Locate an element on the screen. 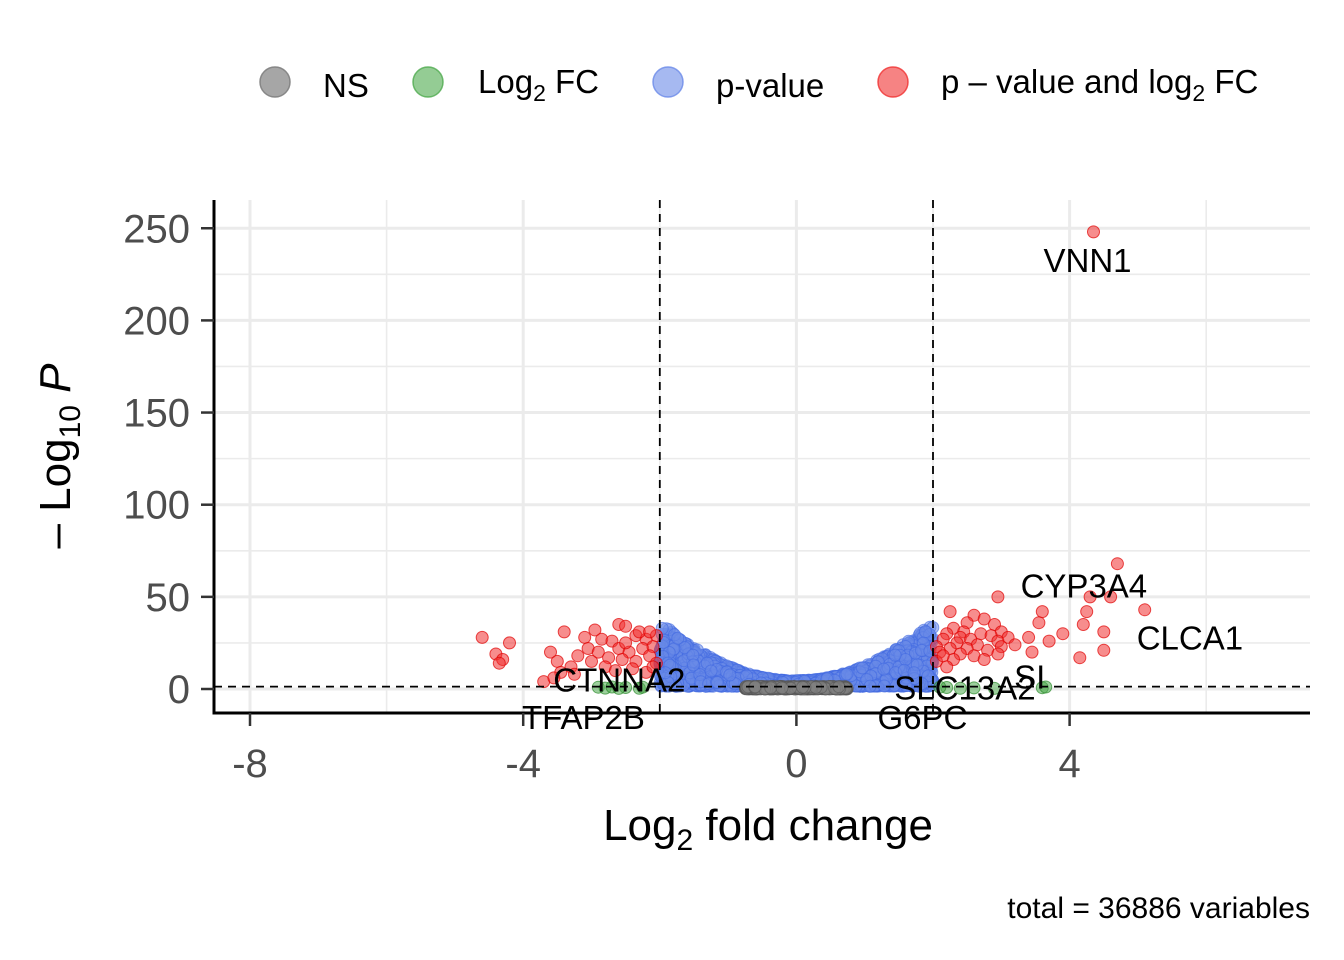  legend-label-log2fc: Log2 FC is located at coordinates (538, 84).